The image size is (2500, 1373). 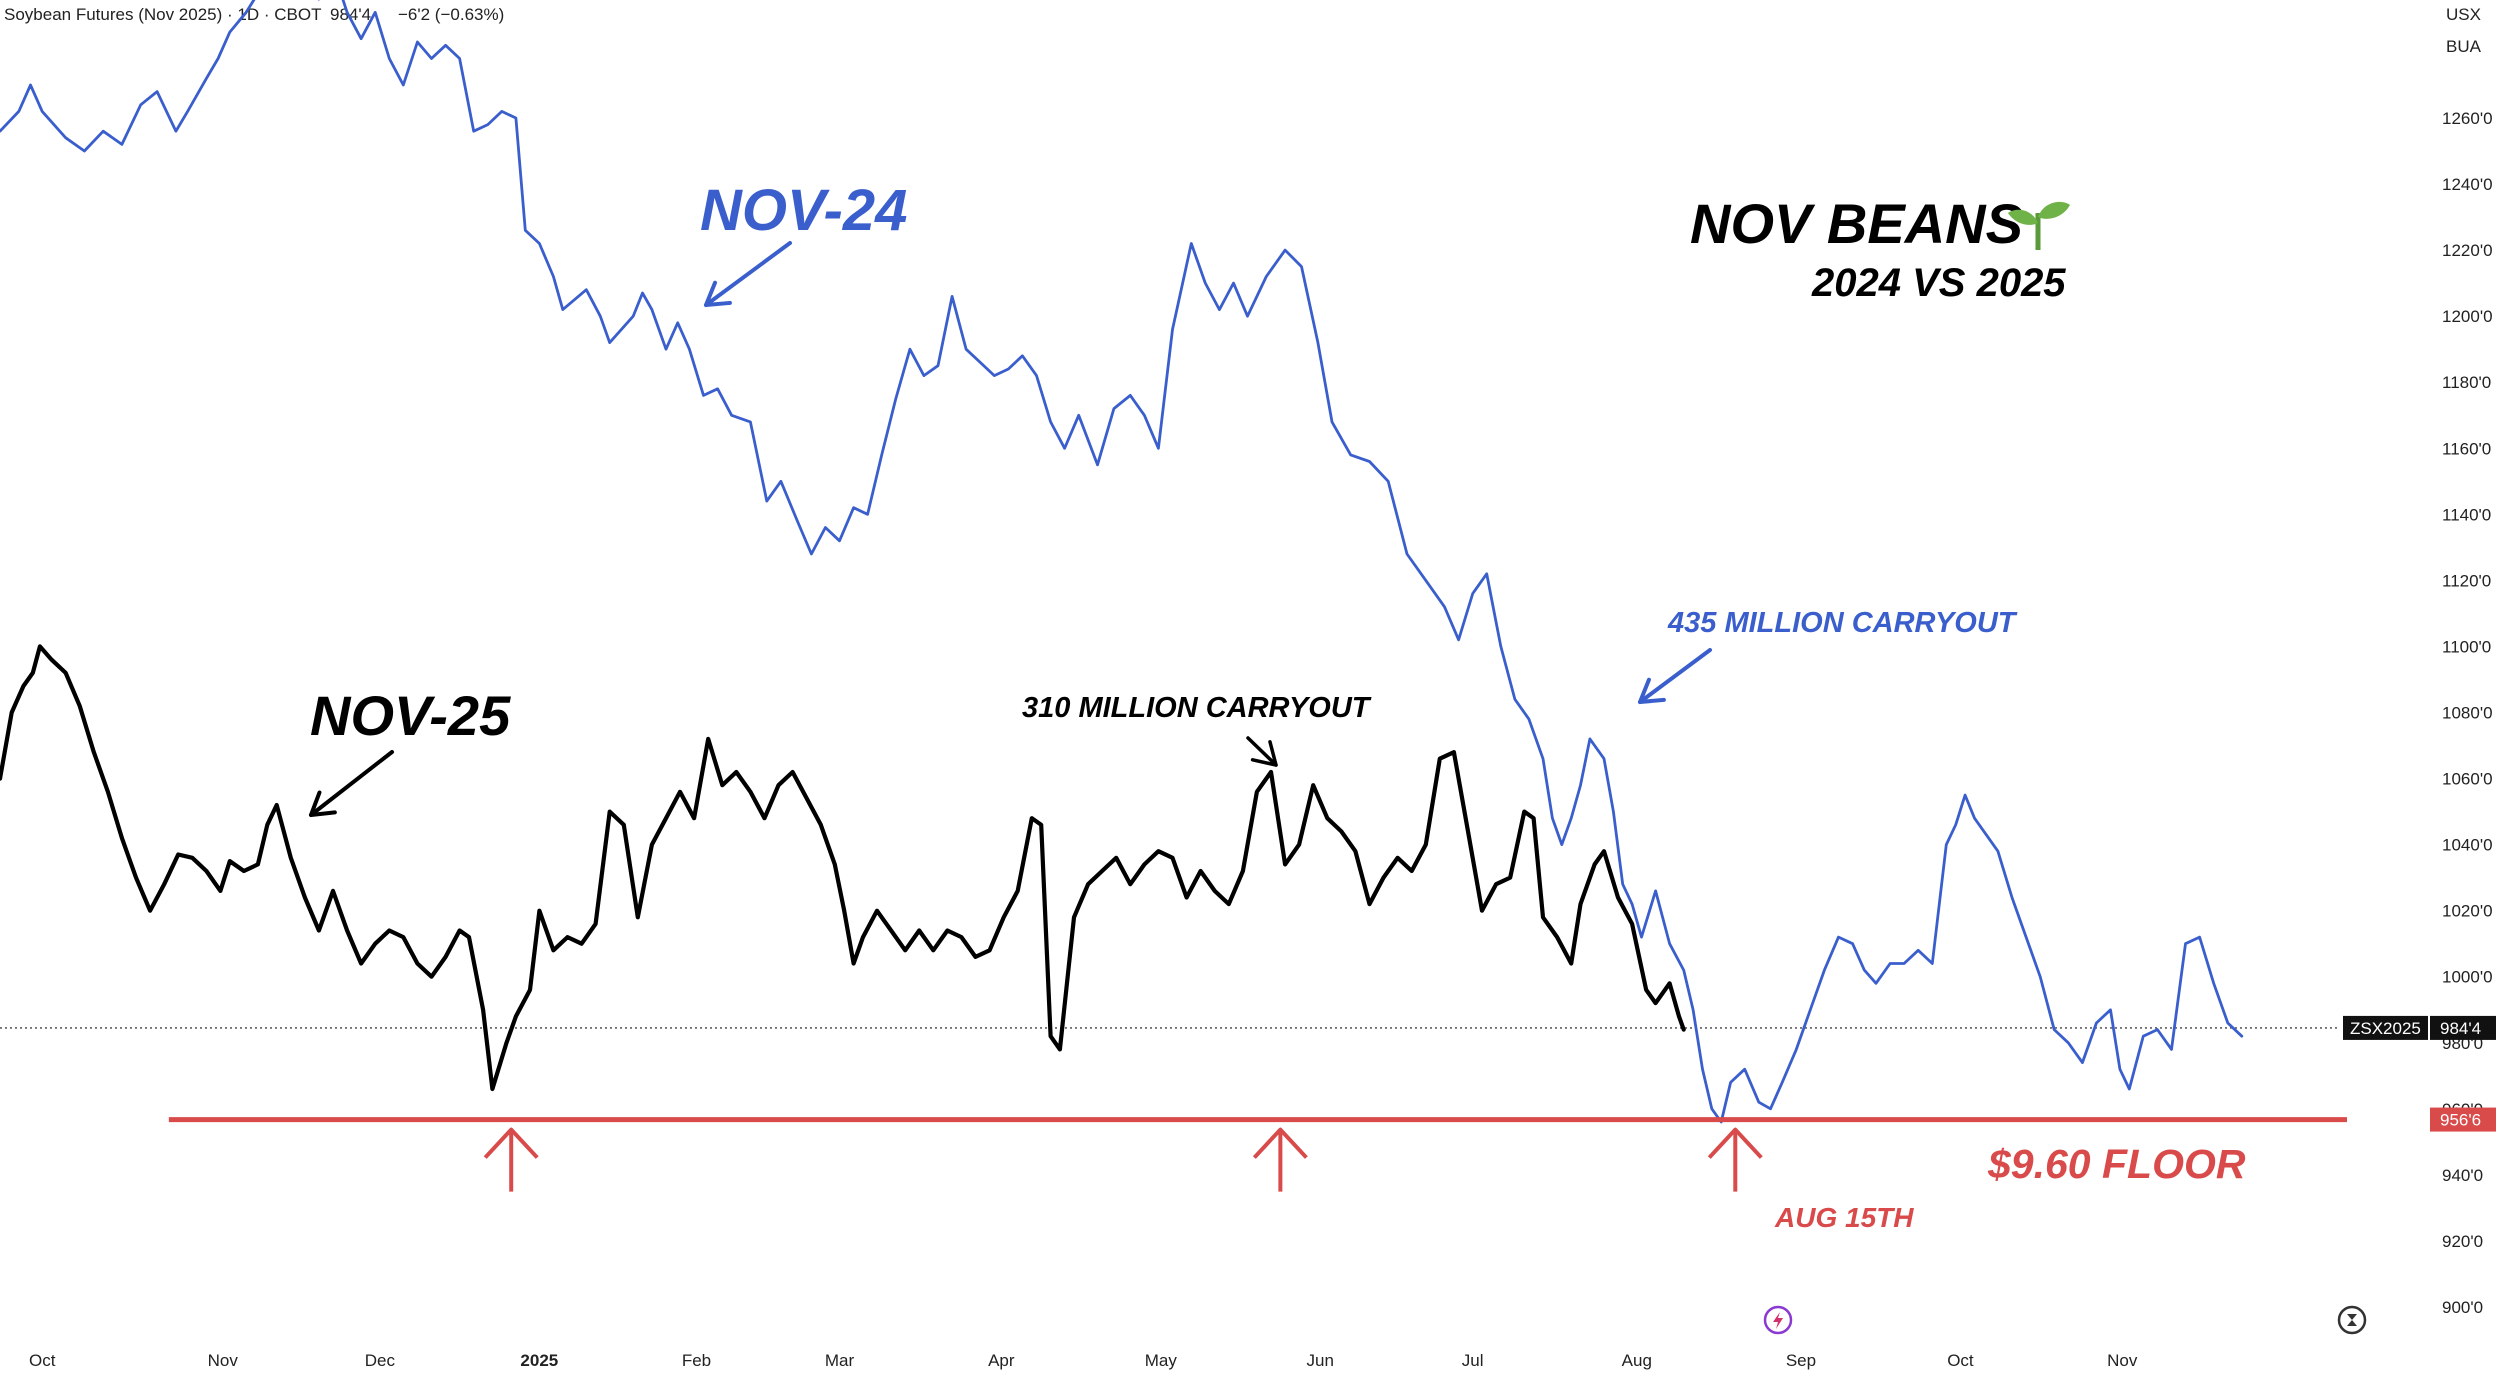 I want to click on y-tick-label: 1100'0, so click(x=2466, y=646).